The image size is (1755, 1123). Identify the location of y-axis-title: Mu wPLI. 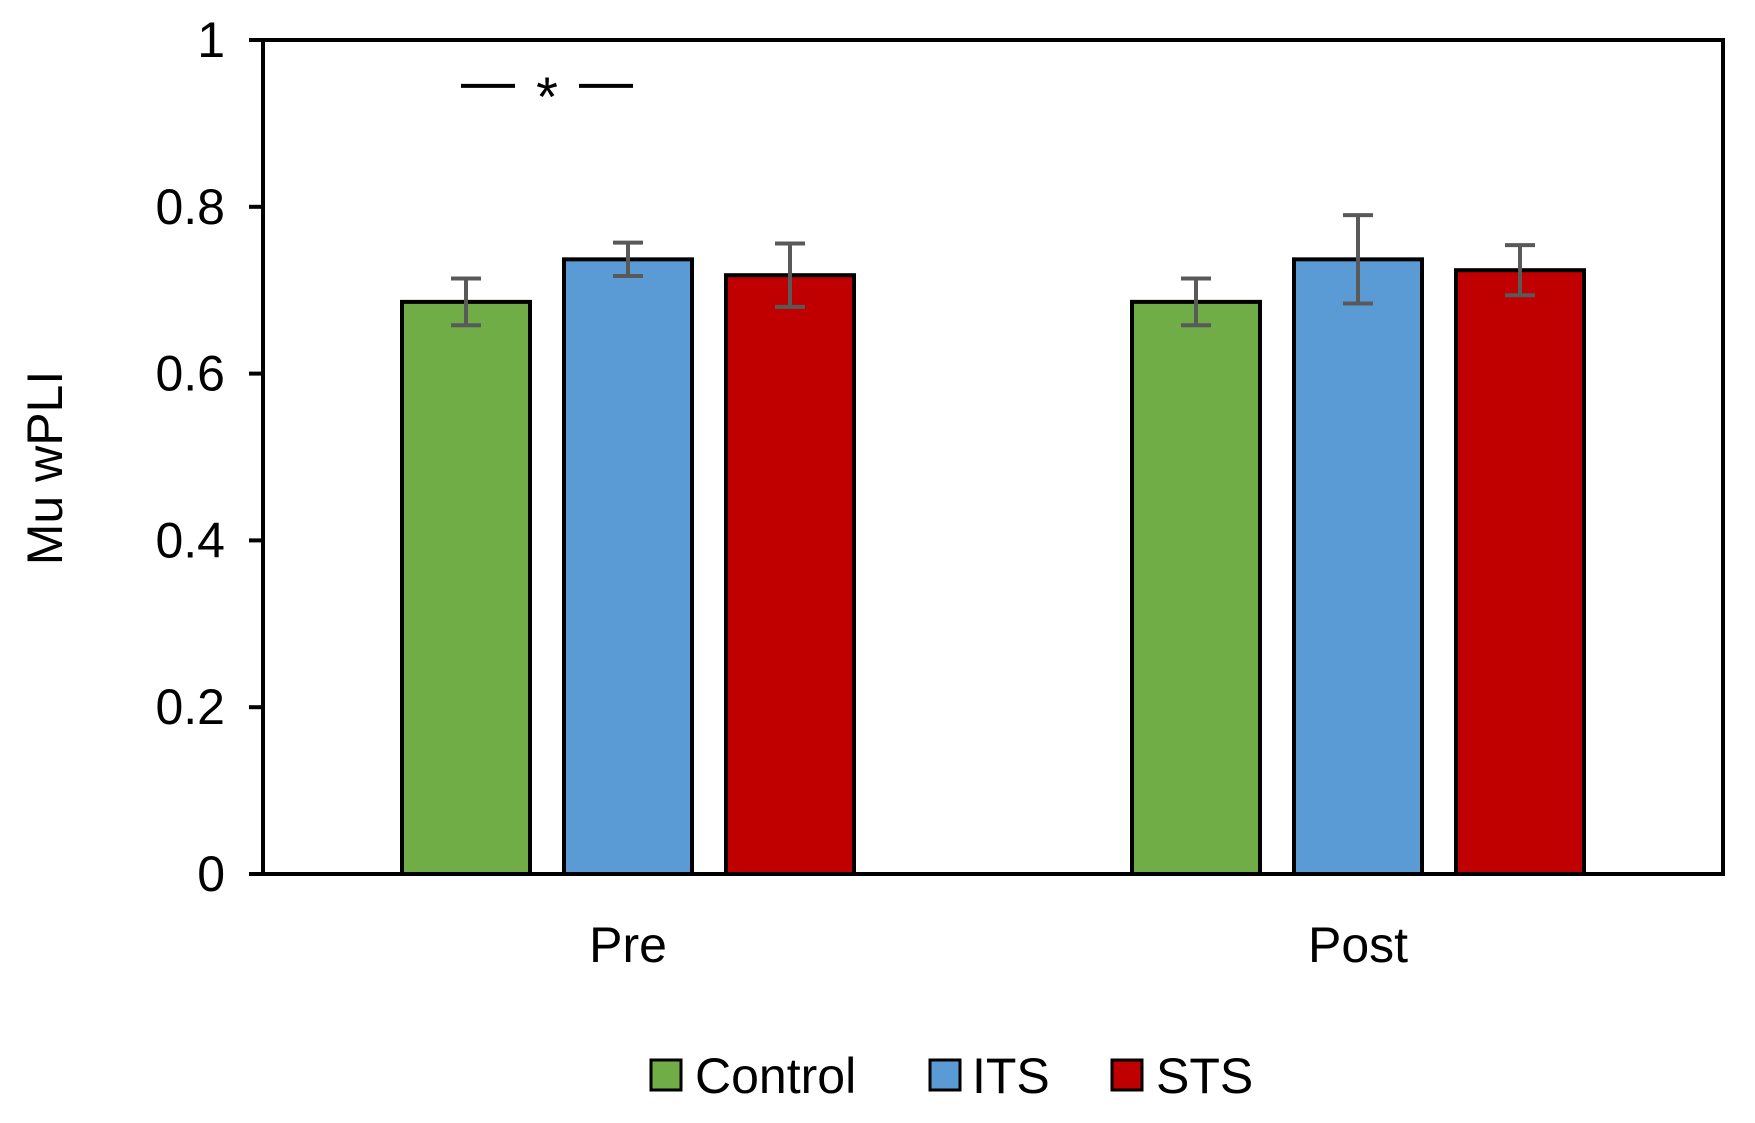
(45, 468).